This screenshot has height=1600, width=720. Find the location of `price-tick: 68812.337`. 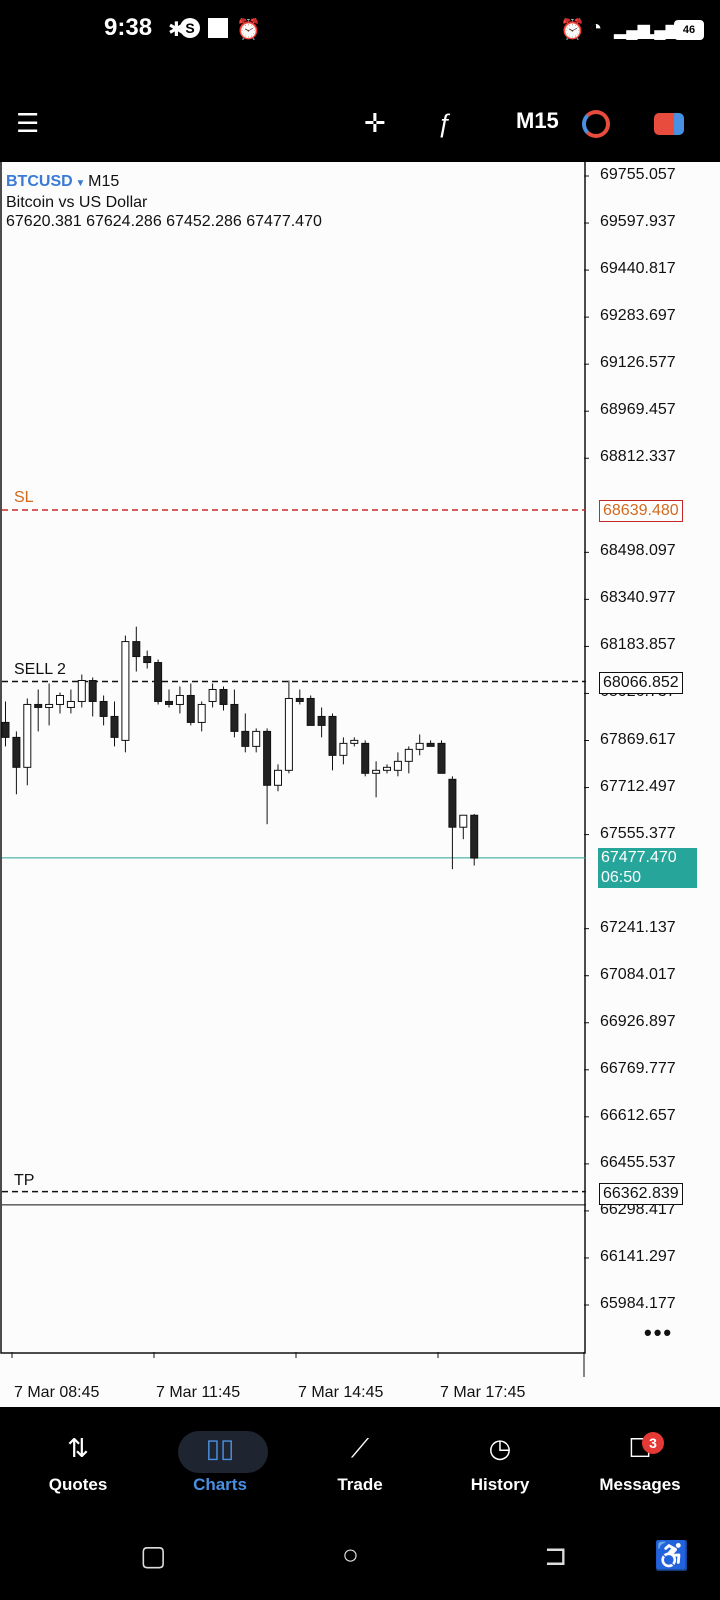

price-tick: 68812.337 is located at coordinates (638, 457).